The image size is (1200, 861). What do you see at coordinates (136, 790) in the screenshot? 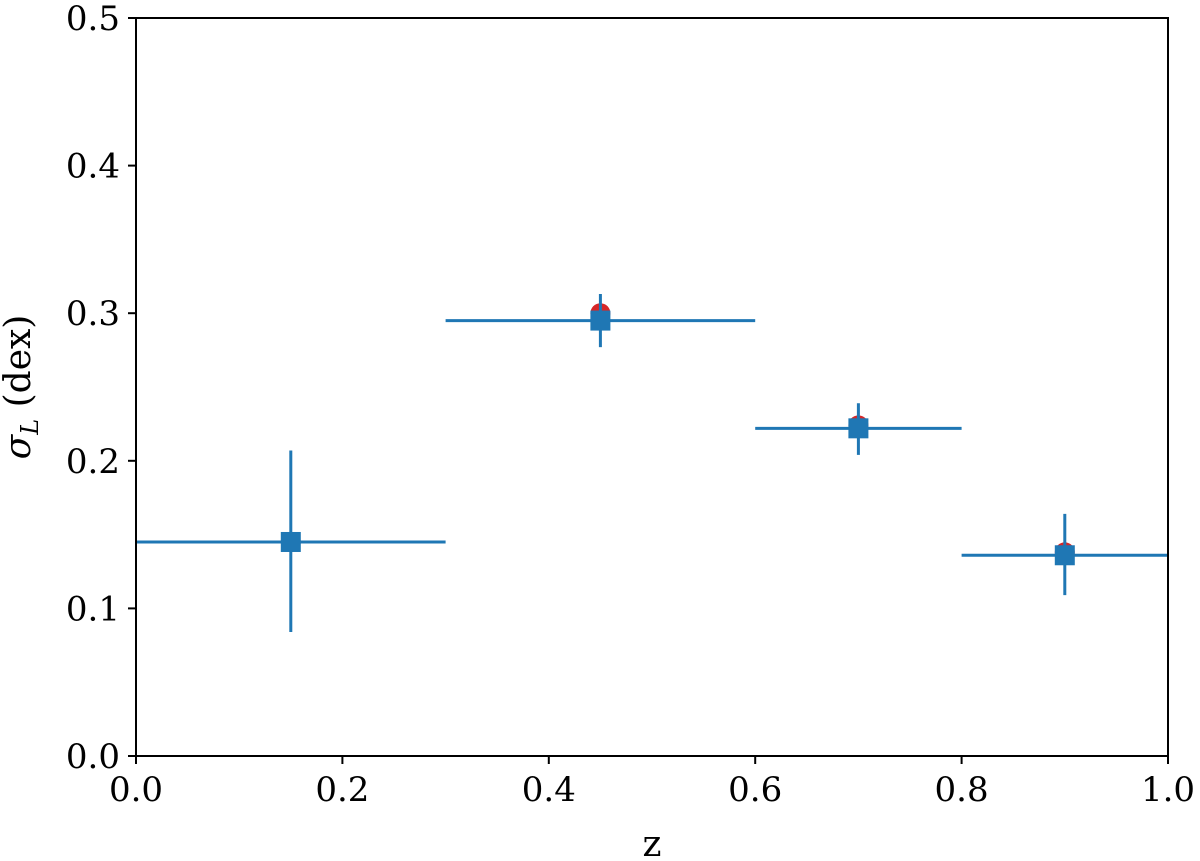
I see `x-tick-label: 0.0` at bounding box center [136, 790].